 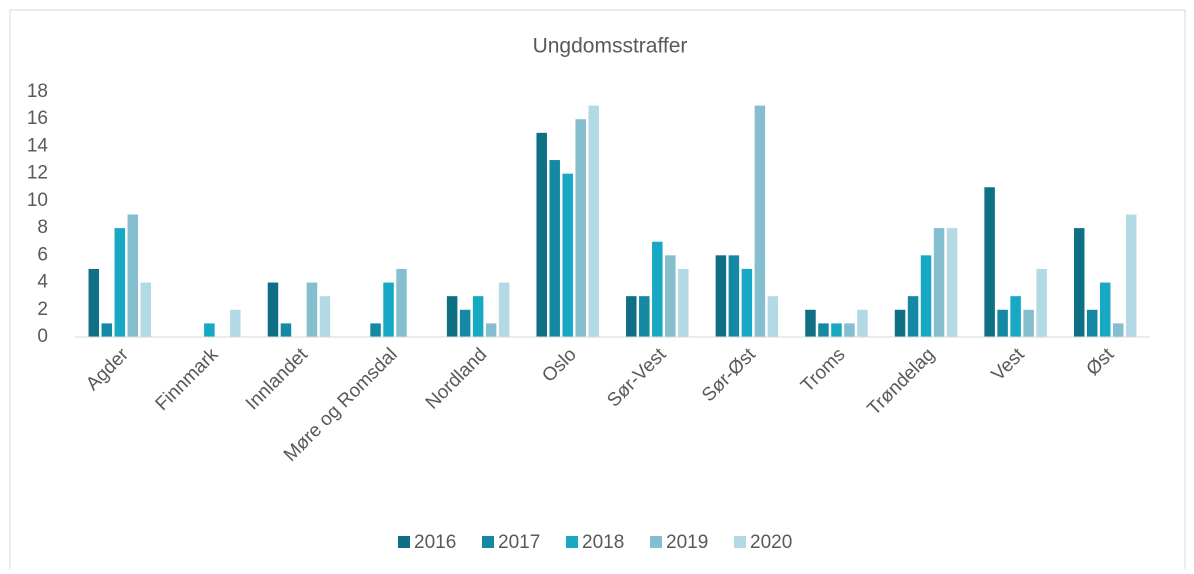 I want to click on legend-label: 2020, so click(x=771, y=542).